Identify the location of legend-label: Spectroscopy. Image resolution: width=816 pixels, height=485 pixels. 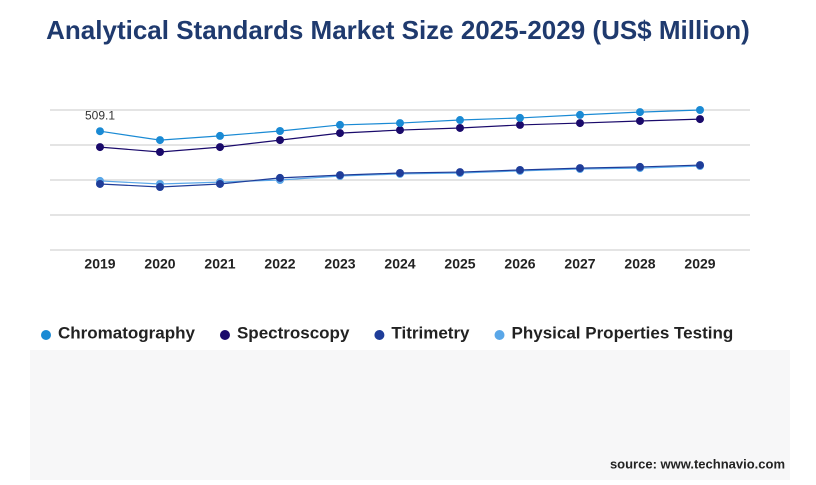
(293, 332).